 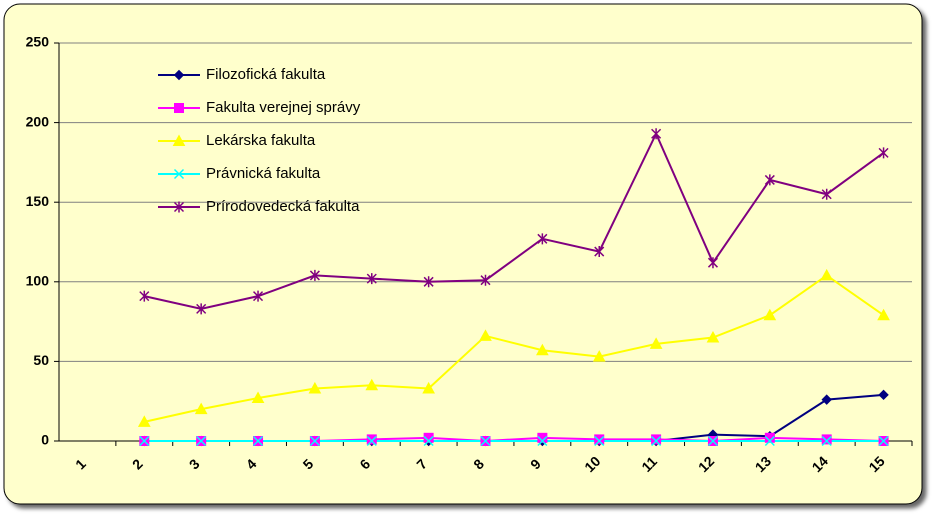 What do you see at coordinates (45, 440) in the screenshot?
I see `y-tick-label: 0` at bounding box center [45, 440].